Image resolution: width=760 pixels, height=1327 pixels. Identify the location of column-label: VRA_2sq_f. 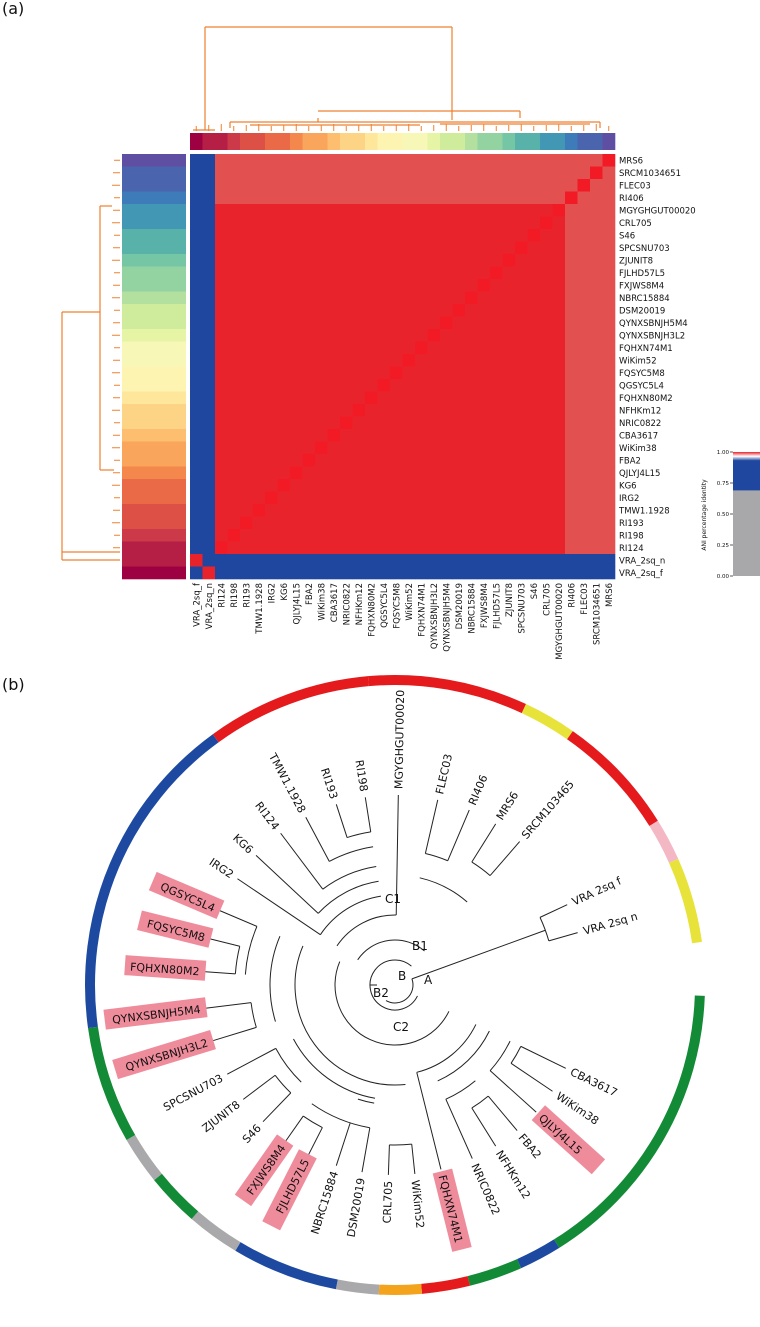
(197, 604).